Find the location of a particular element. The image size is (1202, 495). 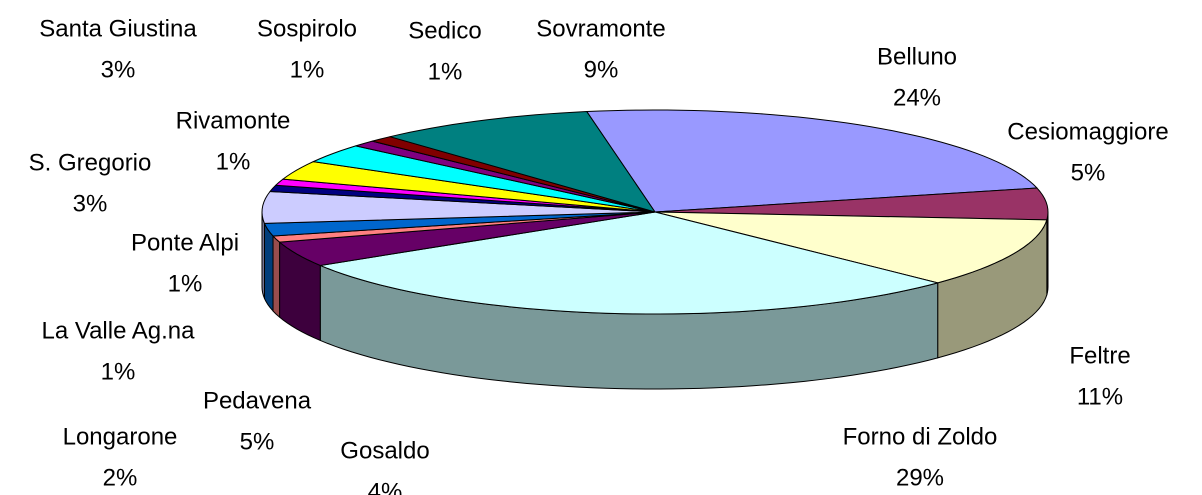

slice-label: Feltre is located at coordinates (1099, 355).